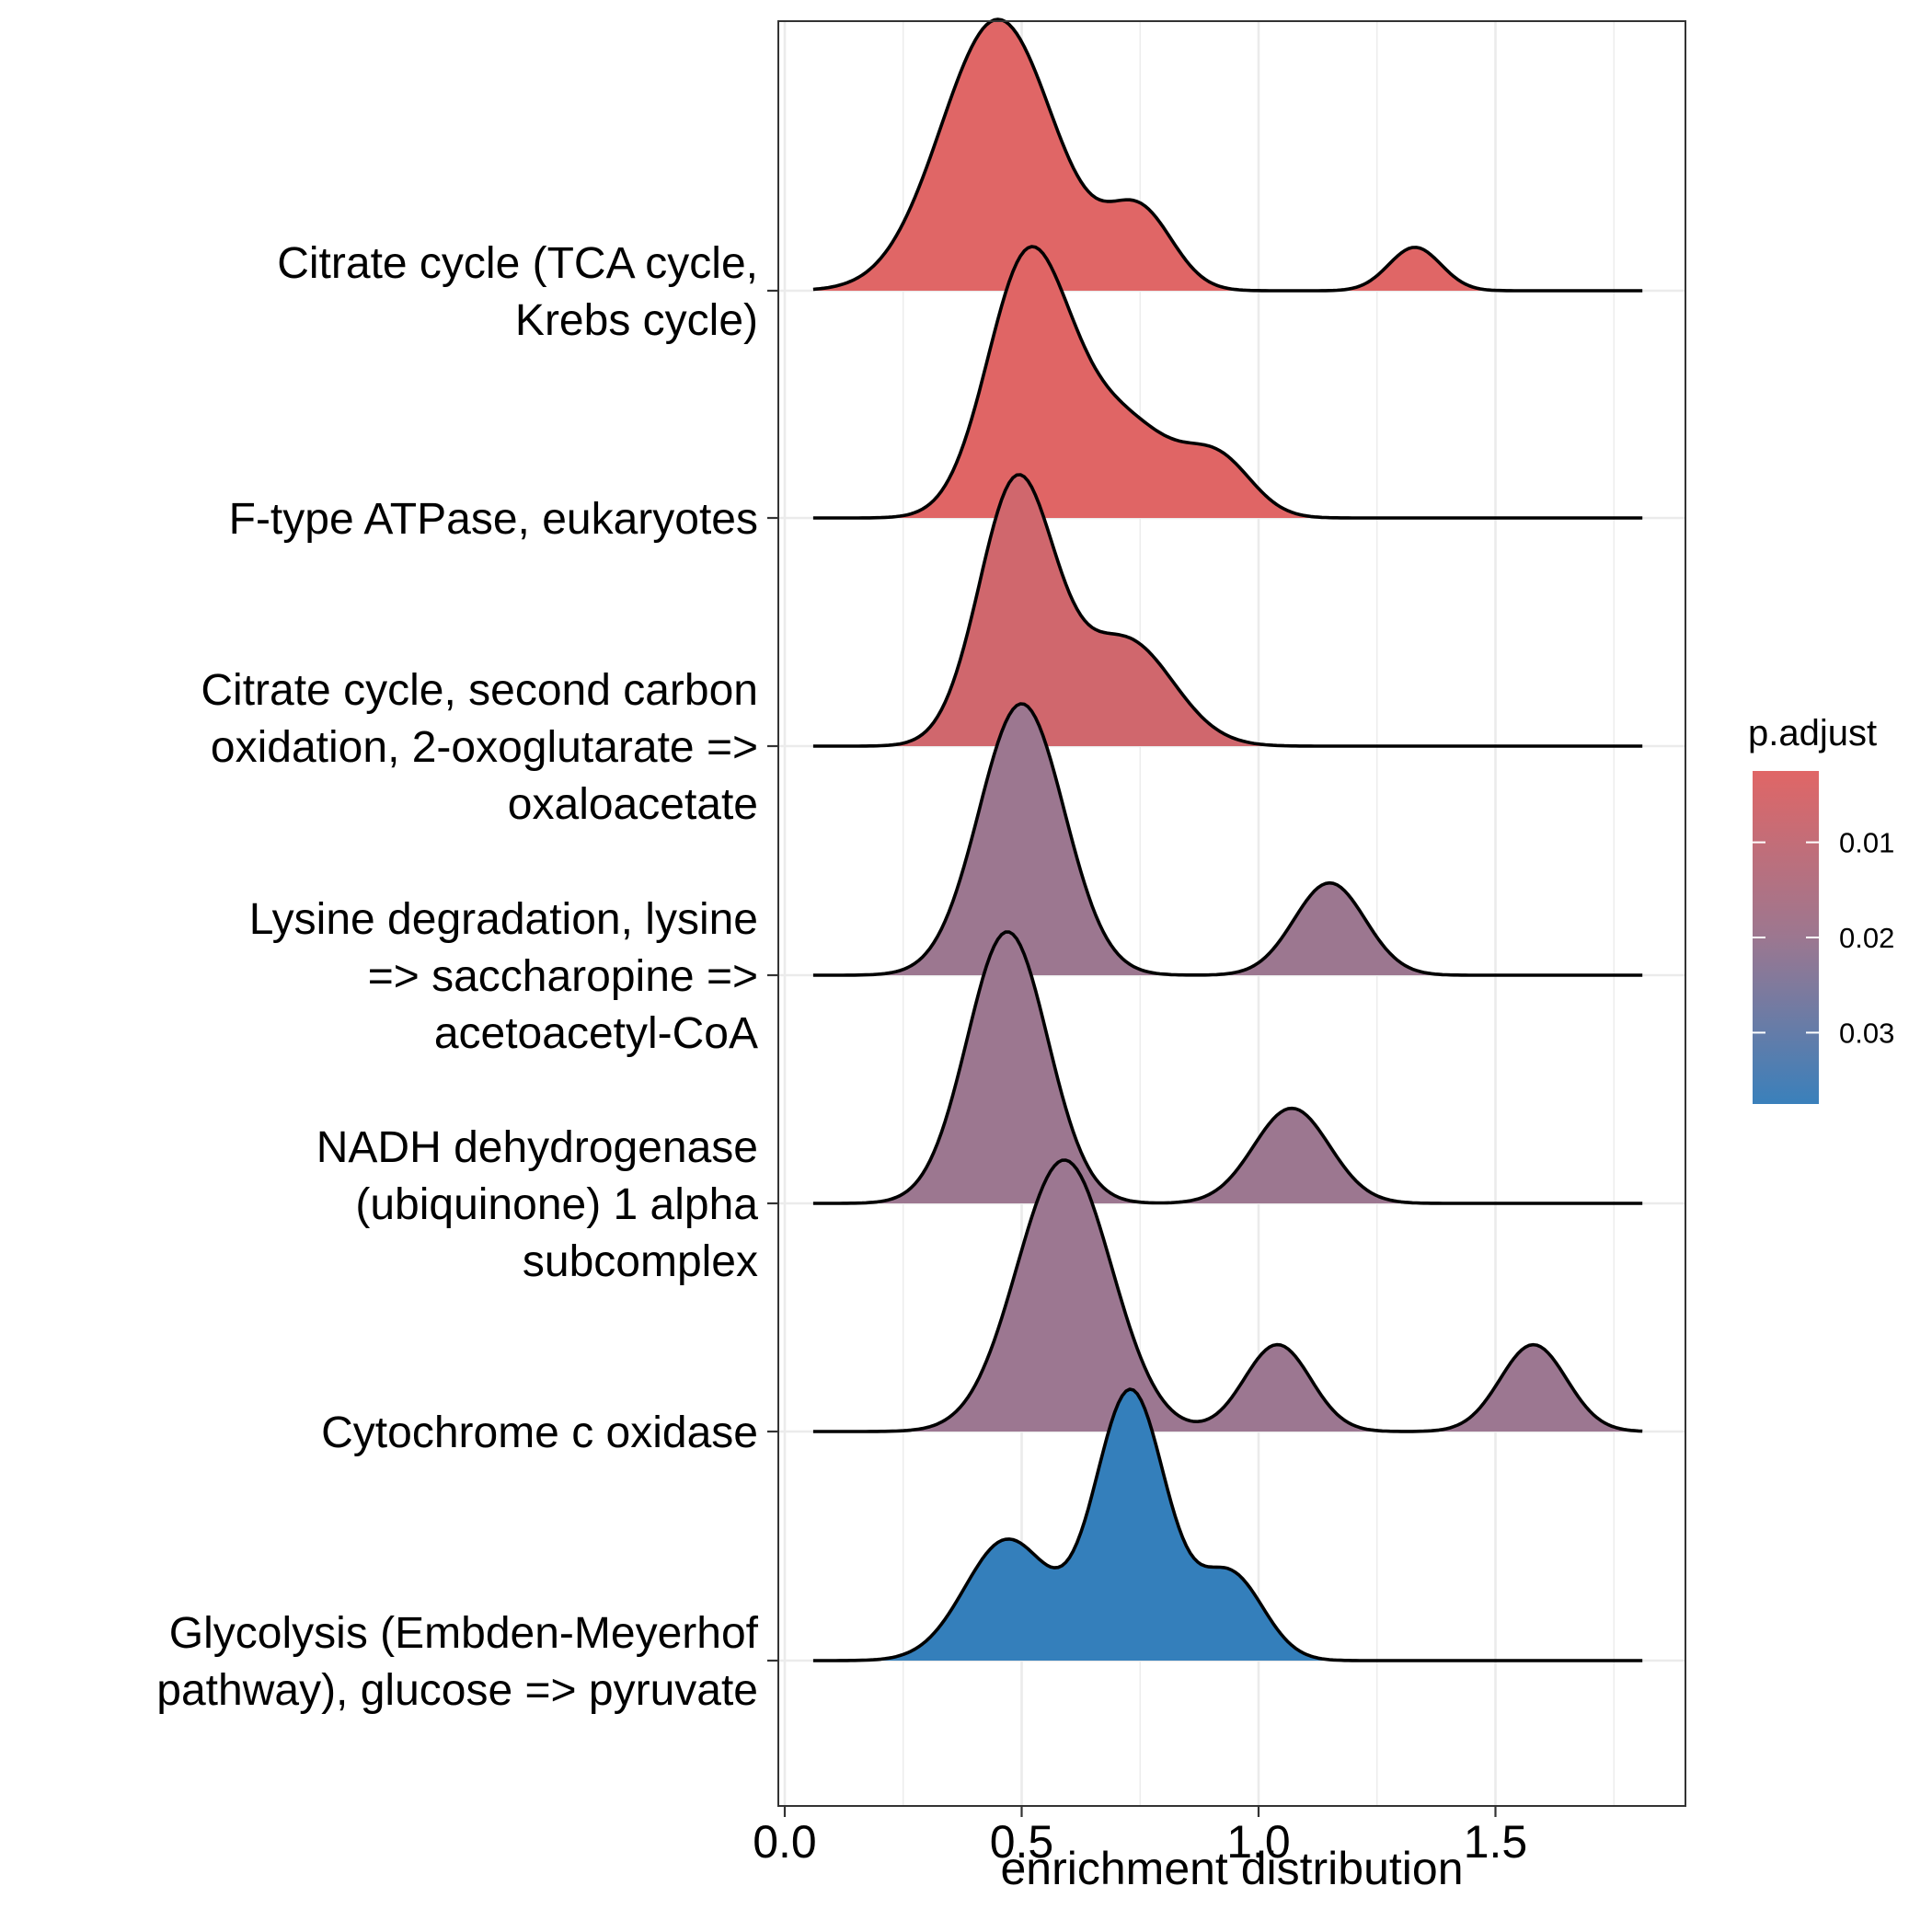 Image resolution: width=1932 pixels, height=1932 pixels. What do you see at coordinates (517, 292) in the screenshot?
I see `y-tick-label: Citrate cycle (TCA cycle, Krebs cycle)` at bounding box center [517, 292].